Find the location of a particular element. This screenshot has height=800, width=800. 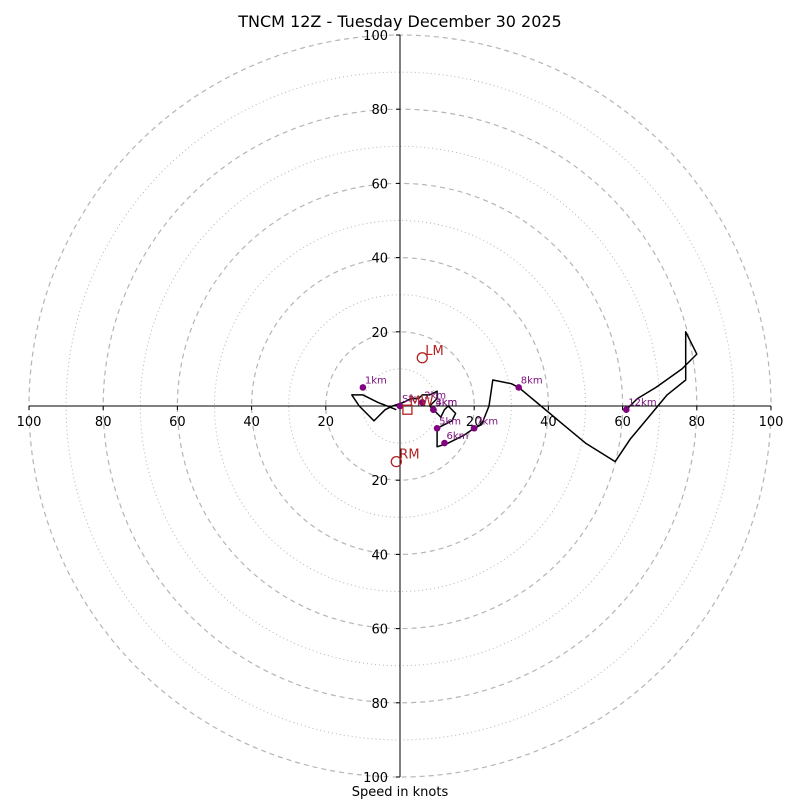

height-marker-5km-label: 5km is located at coordinates (450, 421).